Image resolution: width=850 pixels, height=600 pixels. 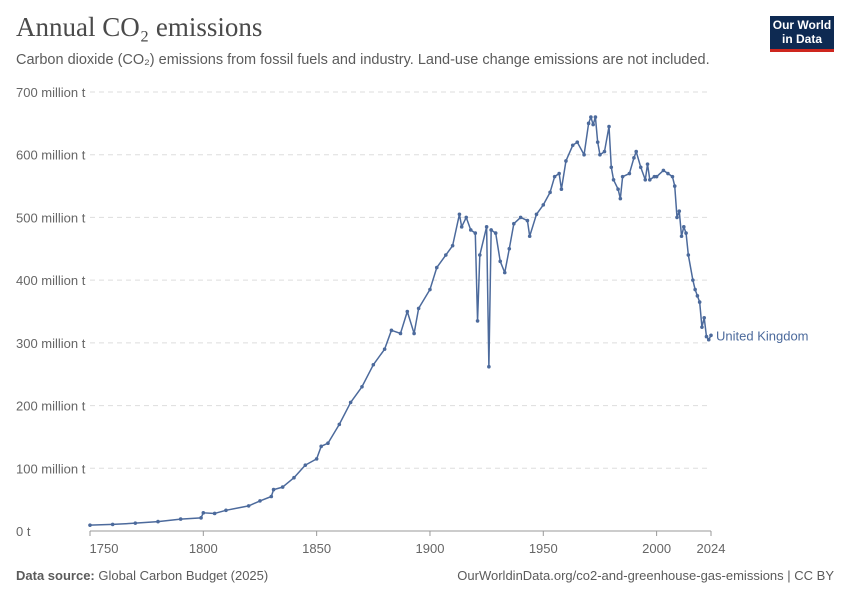 I want to click on chart-title: Annual CO₂ emissions, so click(x=139, y=27).